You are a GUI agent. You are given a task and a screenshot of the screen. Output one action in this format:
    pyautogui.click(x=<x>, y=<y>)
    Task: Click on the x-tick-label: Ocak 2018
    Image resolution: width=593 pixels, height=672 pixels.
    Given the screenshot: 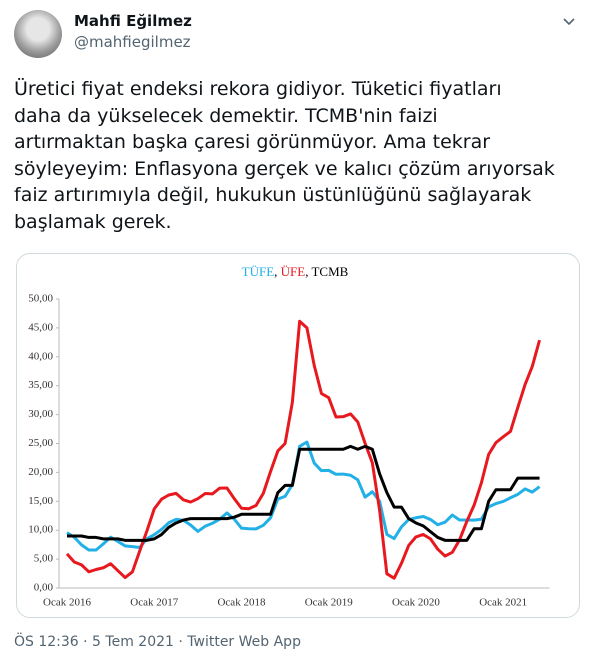 What is the action you would take?
    pyautogui.click(x=241, y=603)
    